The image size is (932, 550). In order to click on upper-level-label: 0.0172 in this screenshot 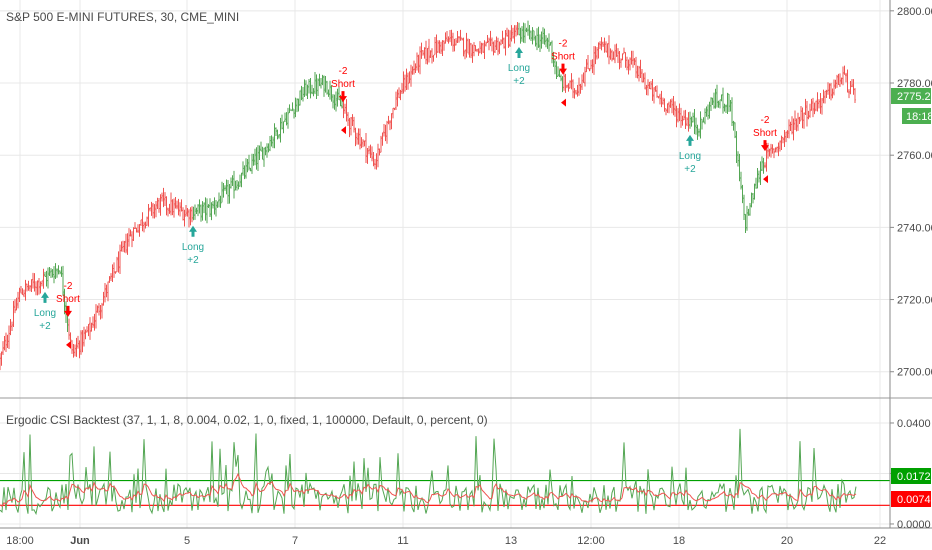, I will do `click(914, 477)`.